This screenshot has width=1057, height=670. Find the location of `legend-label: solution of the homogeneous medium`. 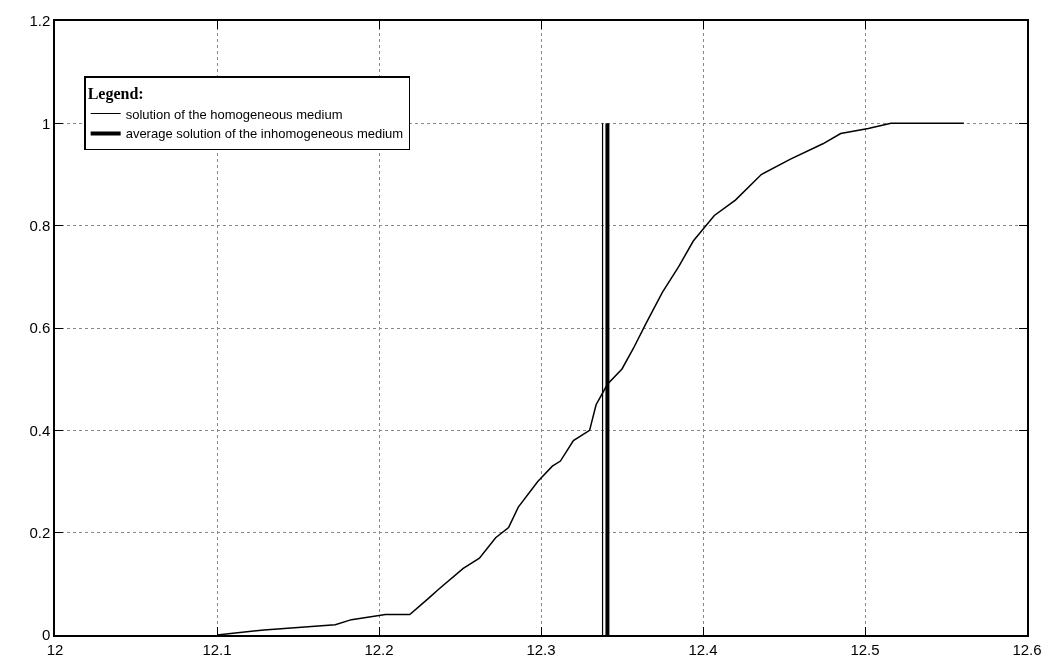

legend-label: solution of the homogeneous medium is located at coordinates (234, 114).